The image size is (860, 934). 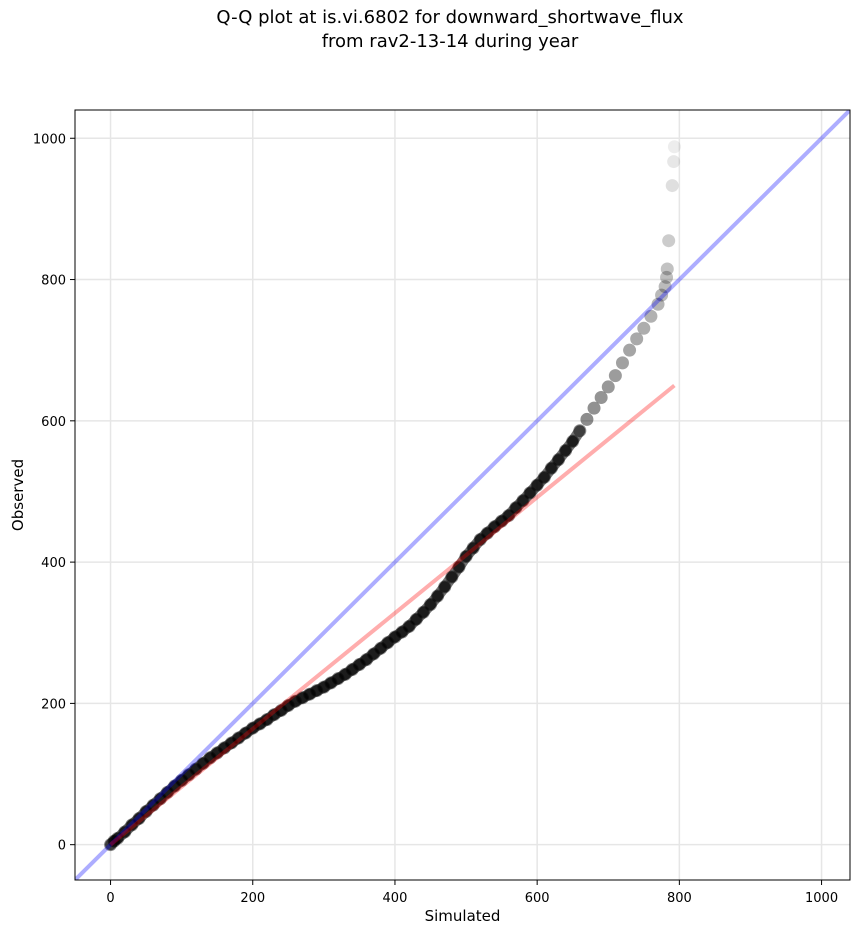 I want to click on x-tick-label-5: 1000, so click(x=821, y=898).